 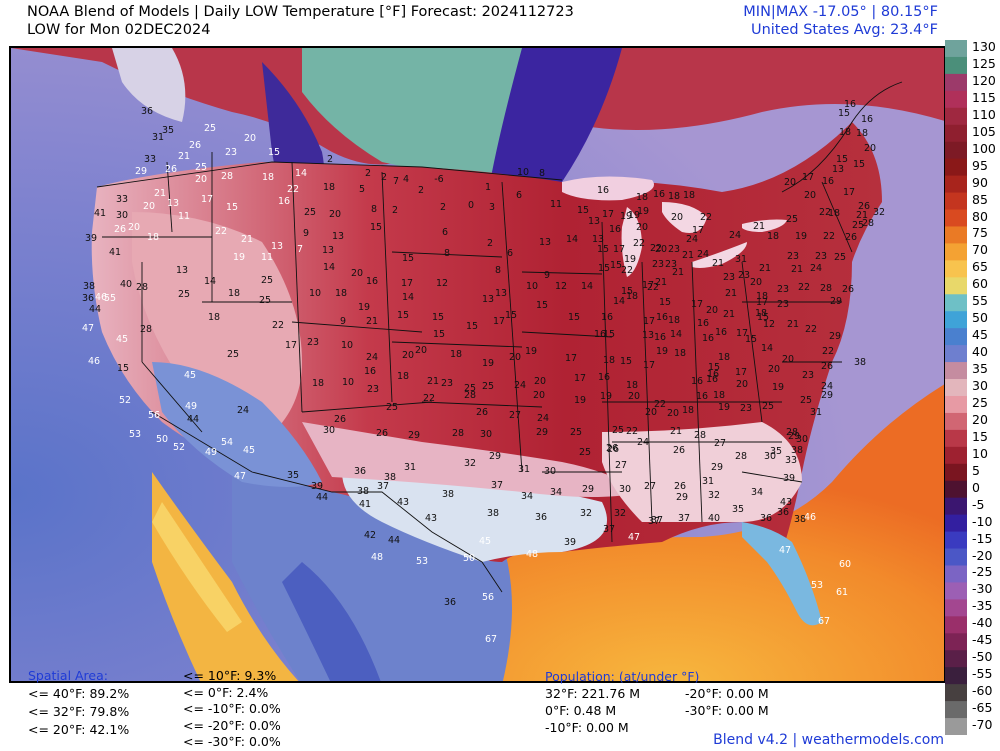 What do you see at coordinates (447, 253) in the screenshot?
I see `temperature-value-label: 8` at bounding box center [447, 253].